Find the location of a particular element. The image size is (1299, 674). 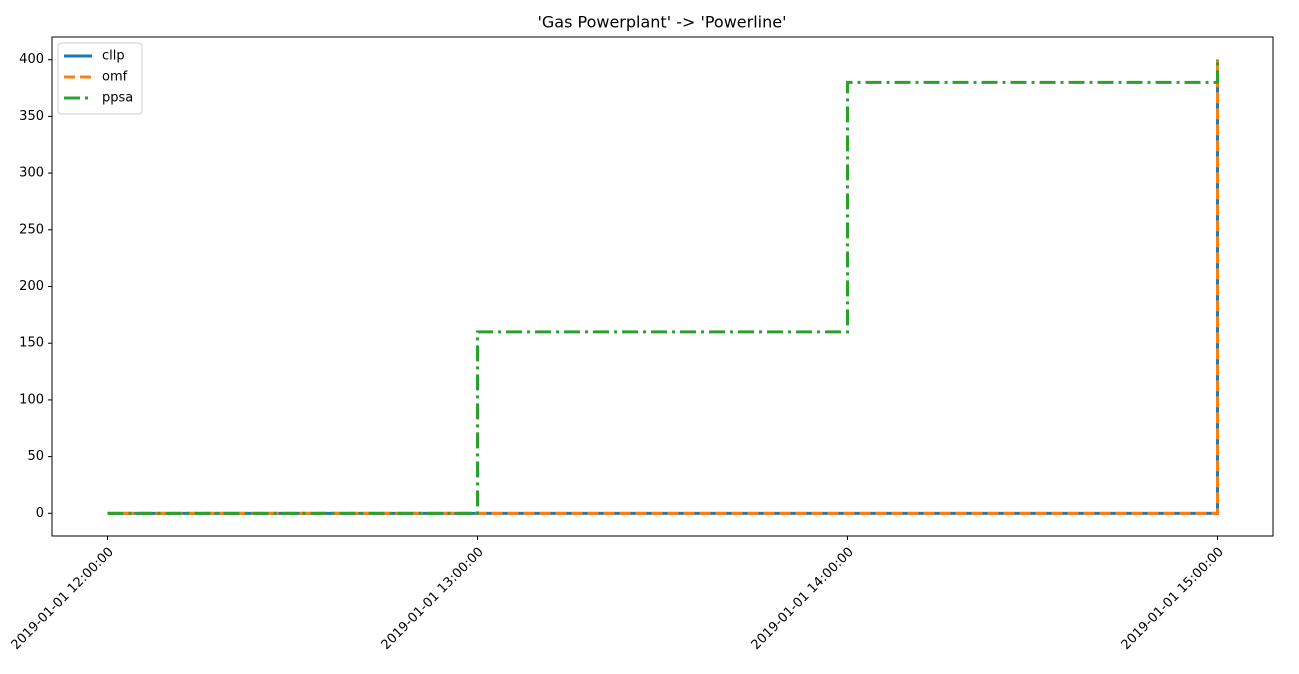

y-tick-label: 250 is located at coordinates (31, 229).